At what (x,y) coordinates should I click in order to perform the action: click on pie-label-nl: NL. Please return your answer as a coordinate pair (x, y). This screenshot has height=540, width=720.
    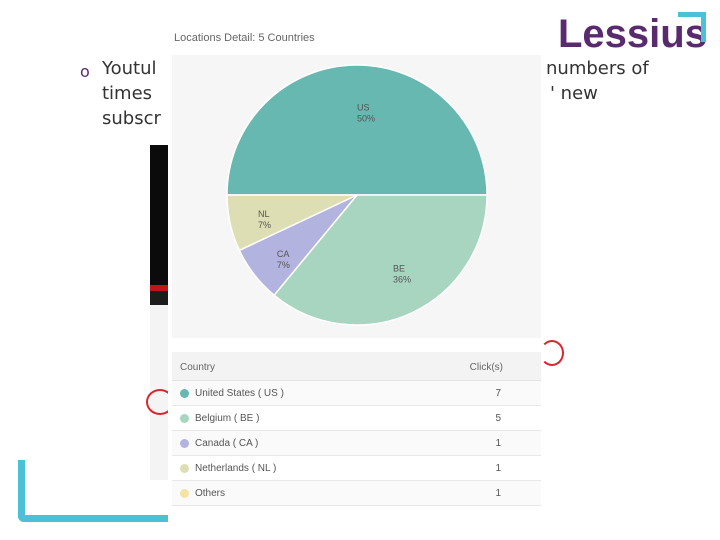
    Looking at the image, I should click on (264, 214).